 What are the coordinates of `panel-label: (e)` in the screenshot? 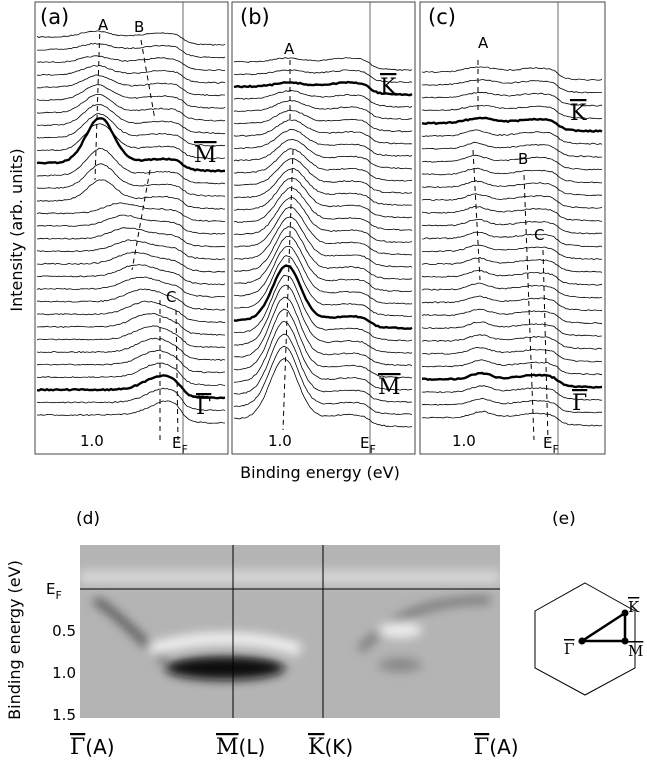 It's located at (564, 519).